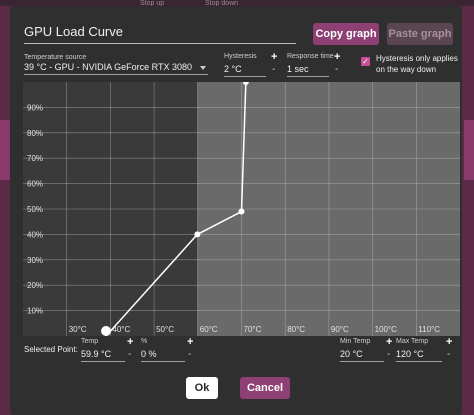  What do you see at coordinates (203, 68) in the screenshot?
I see `chevron-down-icon` at bounding box center [203, 68].